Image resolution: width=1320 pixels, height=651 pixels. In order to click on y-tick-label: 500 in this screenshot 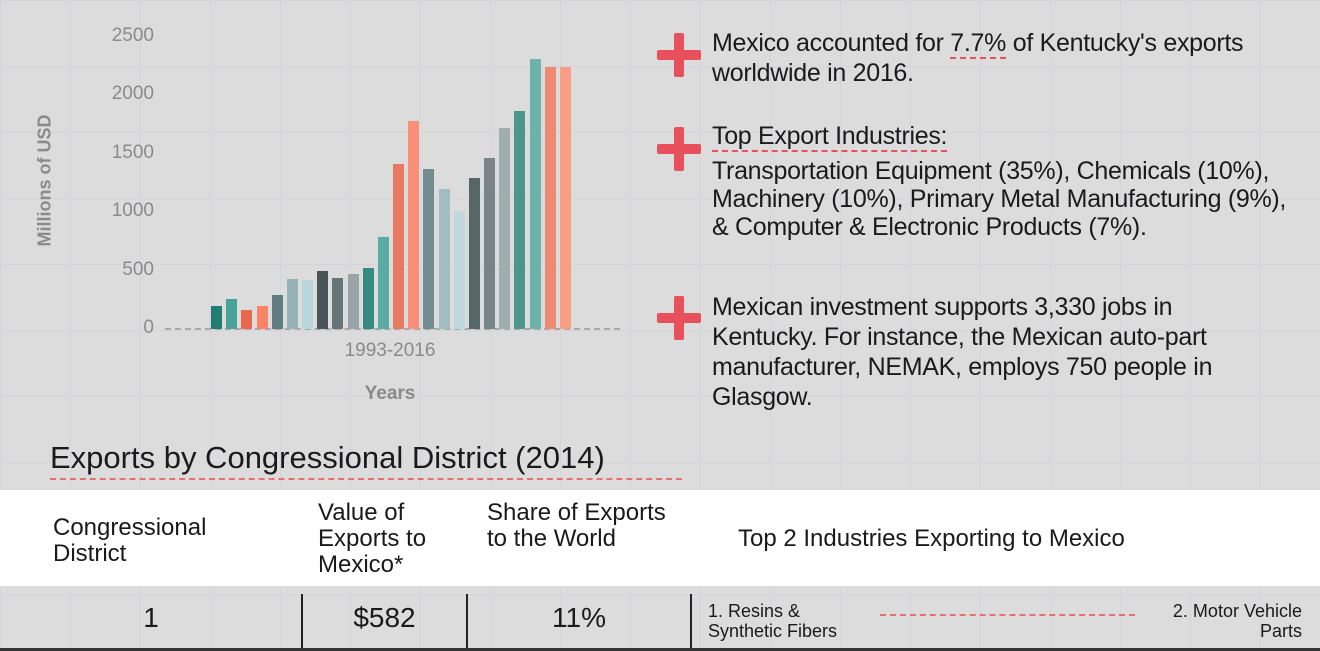, I will do `click(138, 269)`.